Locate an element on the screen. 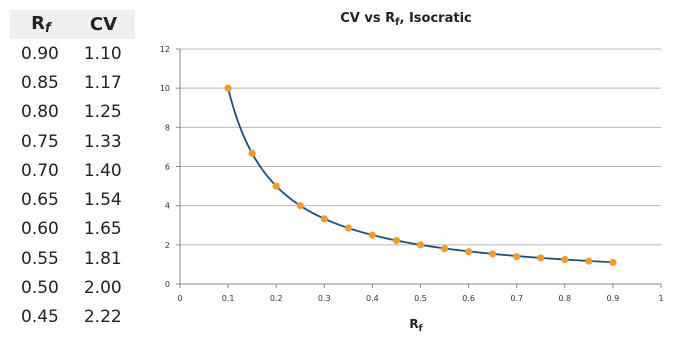  cv-cell: 2.22 is located at coordinates (102, 317).